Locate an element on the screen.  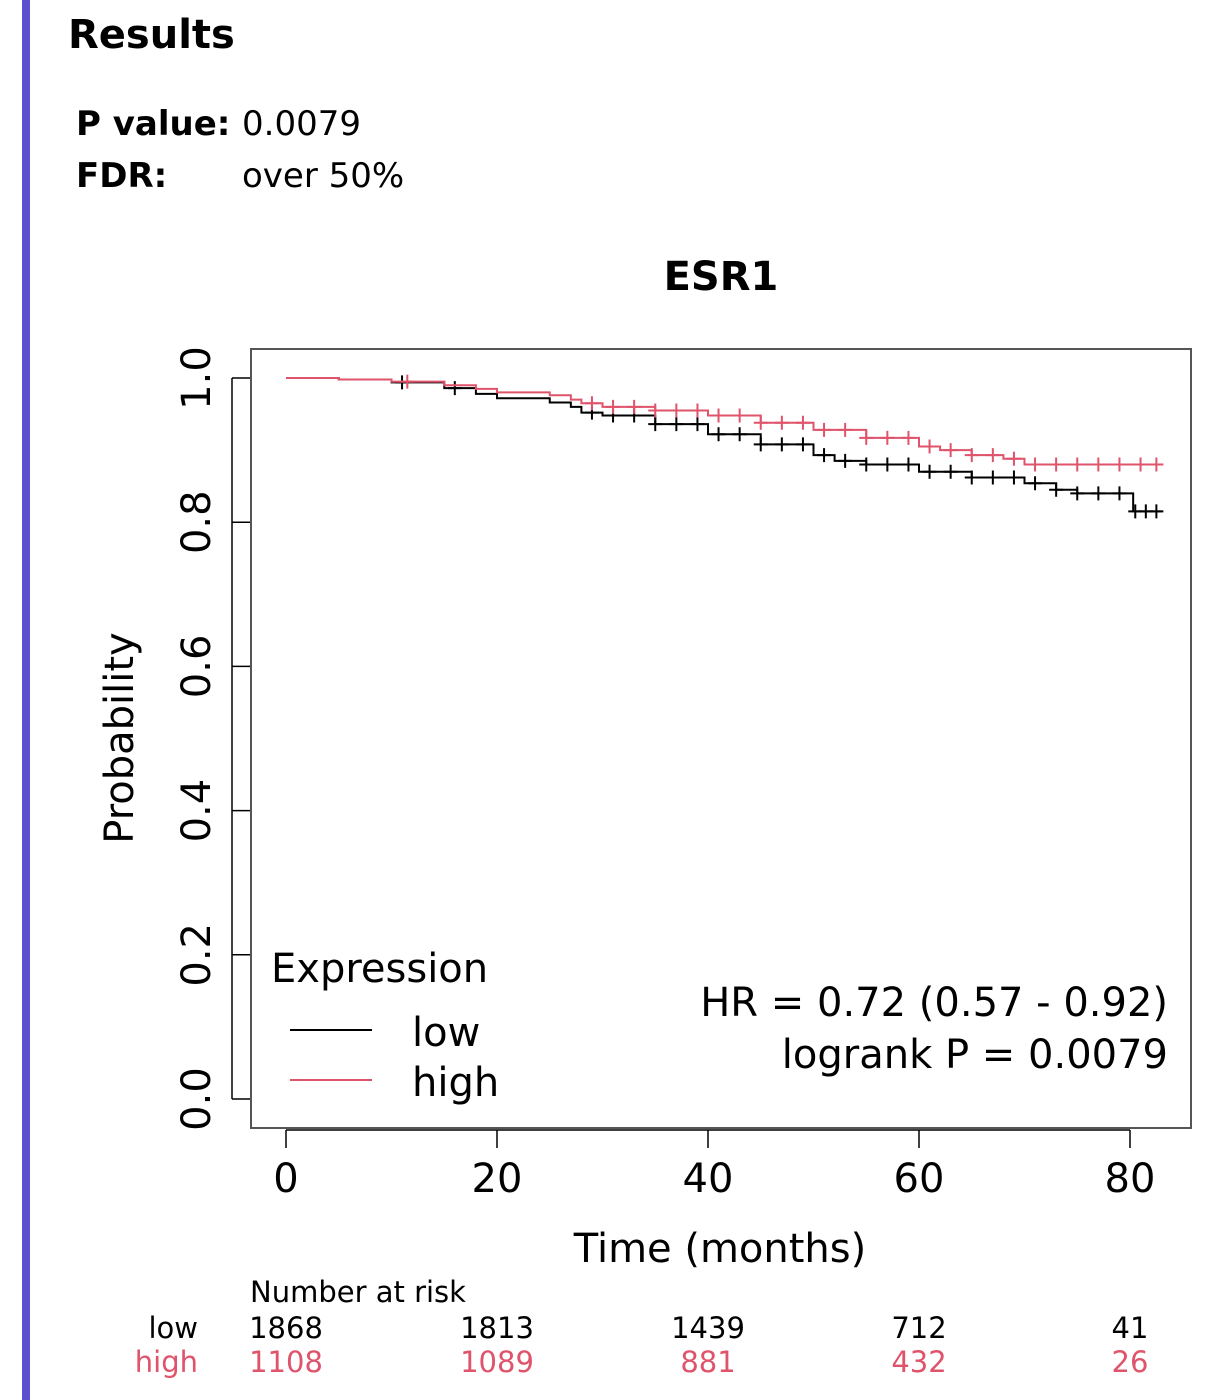
legend-label-low: low is located at coordinates (446, 1033).